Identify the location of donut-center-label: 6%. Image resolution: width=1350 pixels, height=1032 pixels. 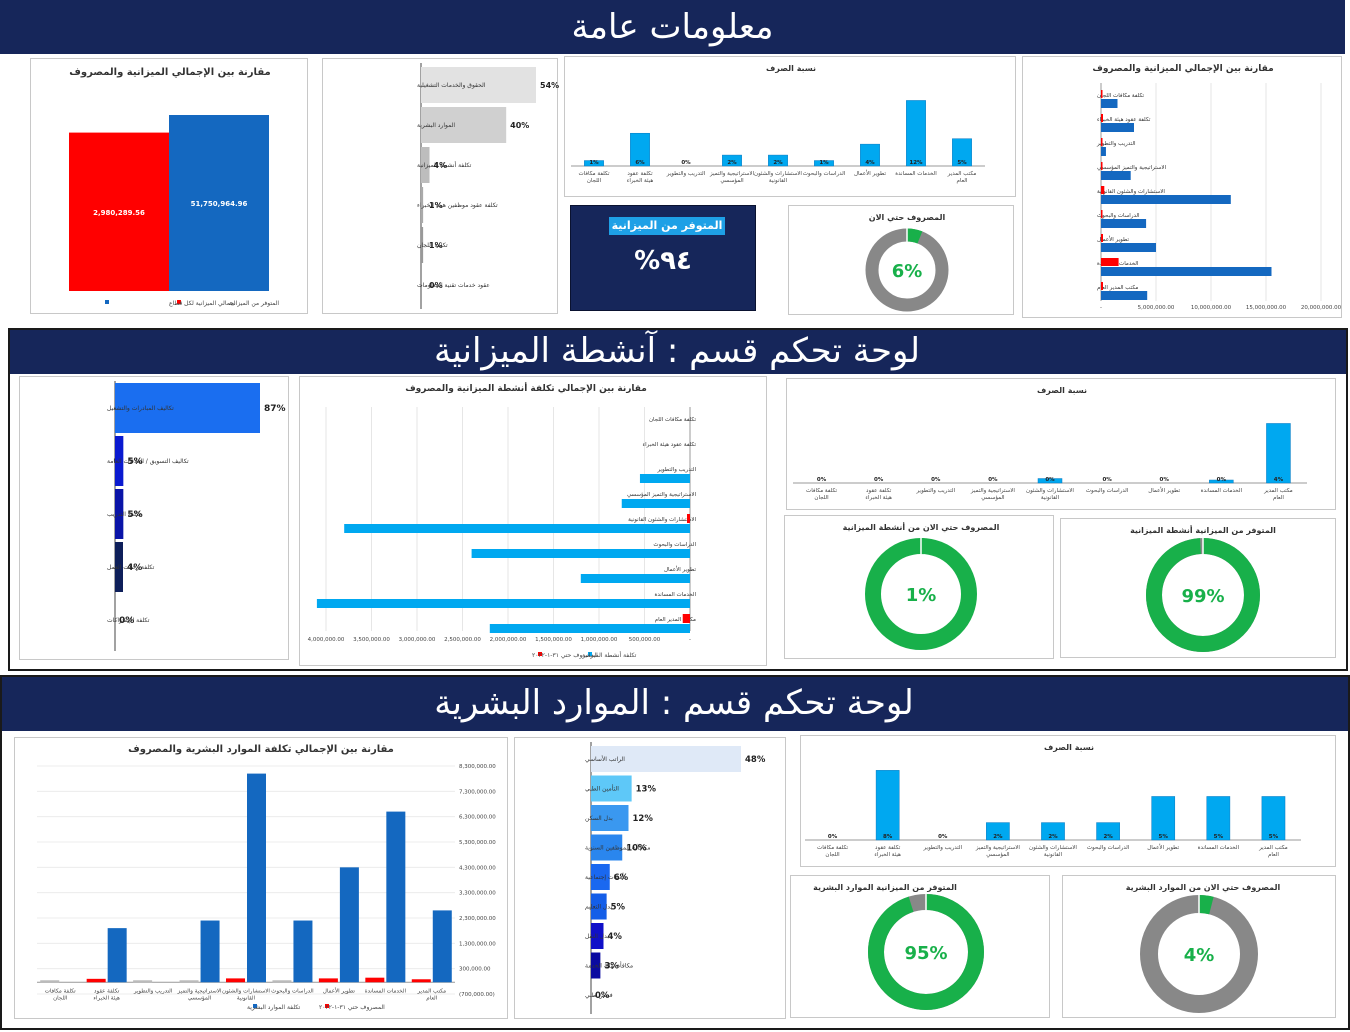
(907, 271).